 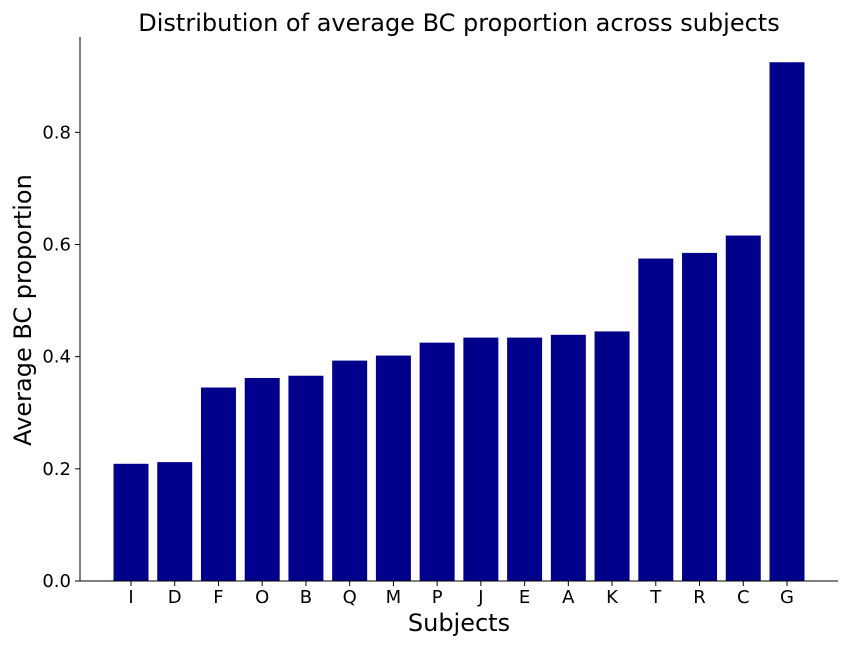 What do you see at coordinates (524, 597) in the screenshot?
I see `x-tick-label: E` at bounding box center [524, 597].